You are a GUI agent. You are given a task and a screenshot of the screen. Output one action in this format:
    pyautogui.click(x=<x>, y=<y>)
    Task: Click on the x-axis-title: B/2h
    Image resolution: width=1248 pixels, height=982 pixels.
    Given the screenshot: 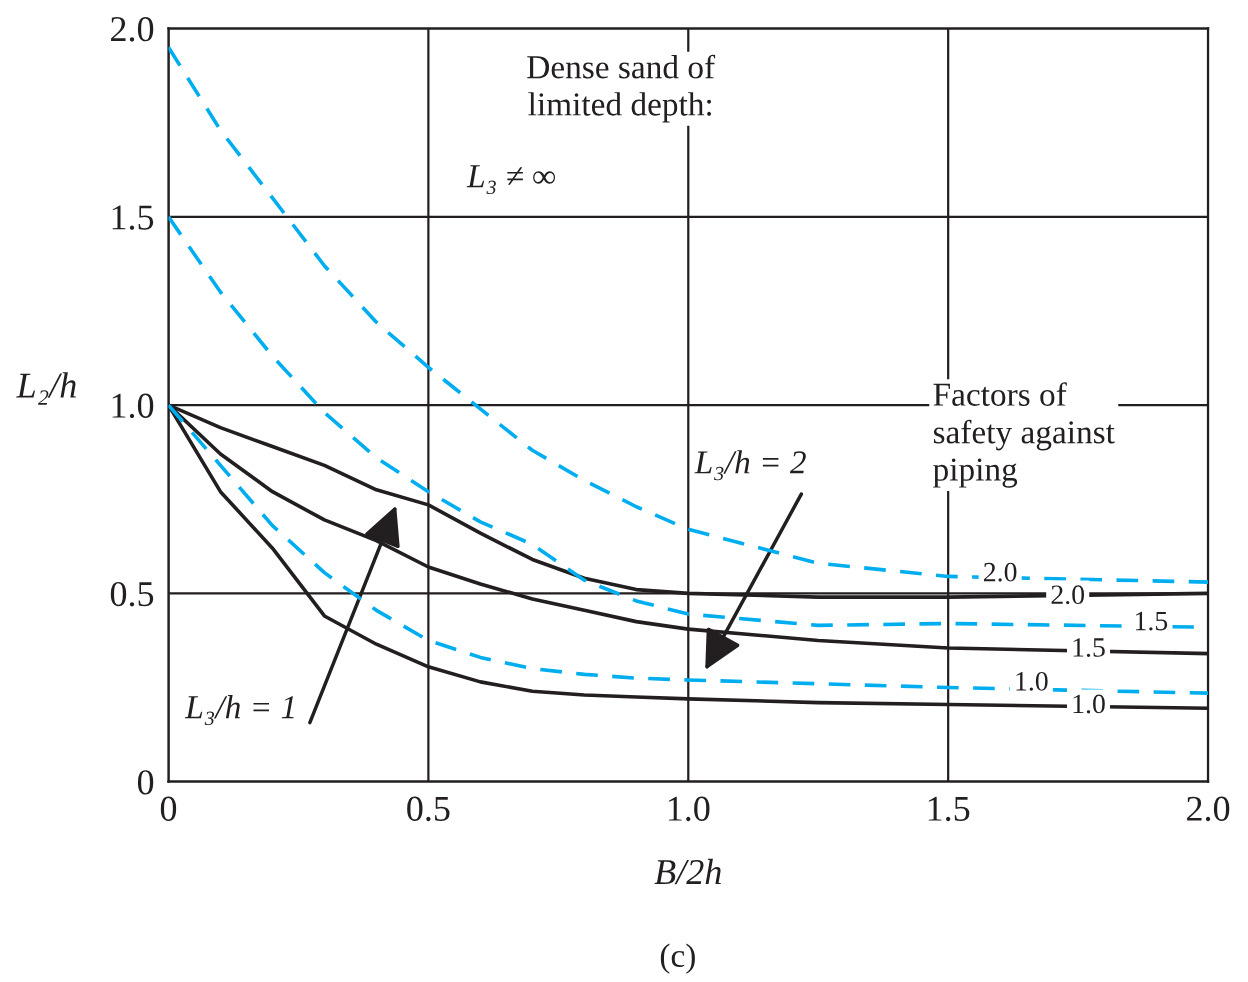 What is the action you would take?
    pyautogui.click(x=687, y=871)
    